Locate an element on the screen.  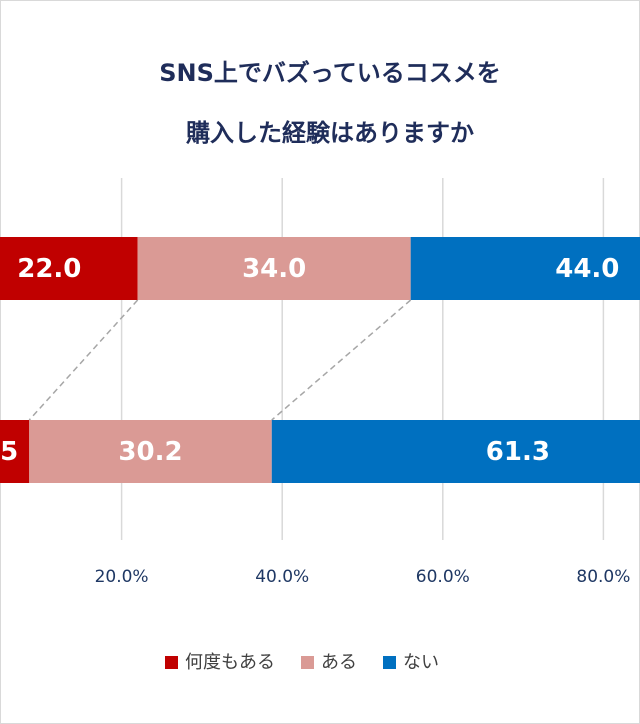
value-label: 44.0 is located at coordinates (587, 269).